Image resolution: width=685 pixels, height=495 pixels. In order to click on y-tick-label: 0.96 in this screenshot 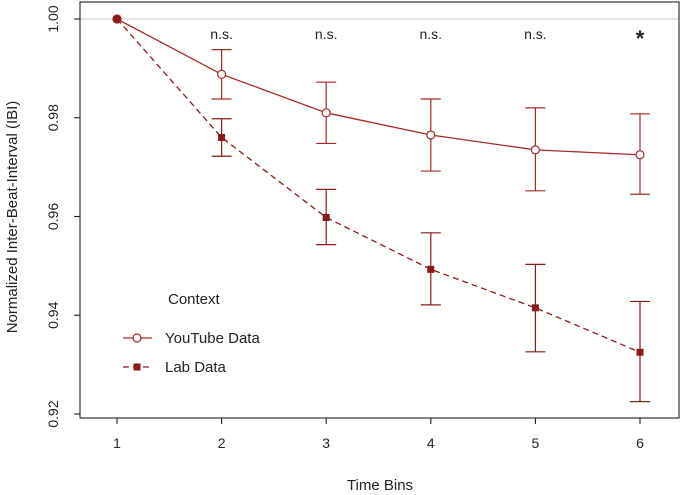, I will do `click(53, 216)`.